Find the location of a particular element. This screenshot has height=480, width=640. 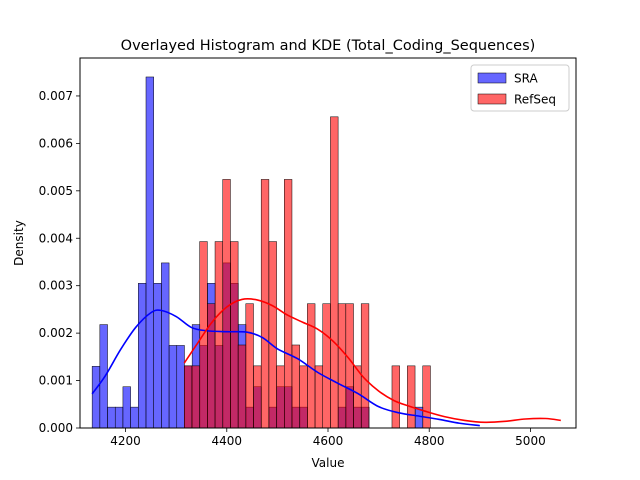

legend-swatch-sra is located at coordinates (492, 78).